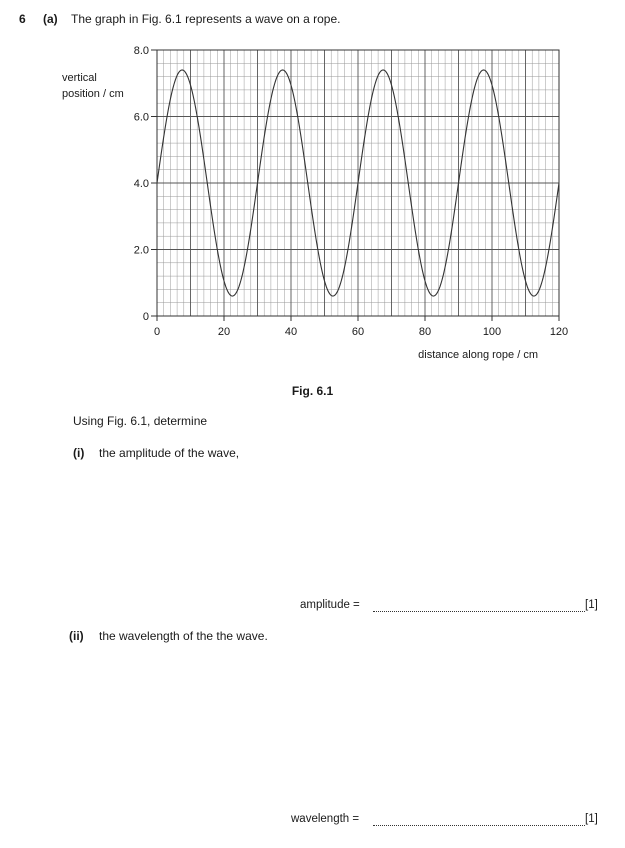 The height and width of the screenshot is (848, 625). Describe the element at coordinates (591, 605) in the screenshot. I see `amplitude-marks: [1]` at that location.